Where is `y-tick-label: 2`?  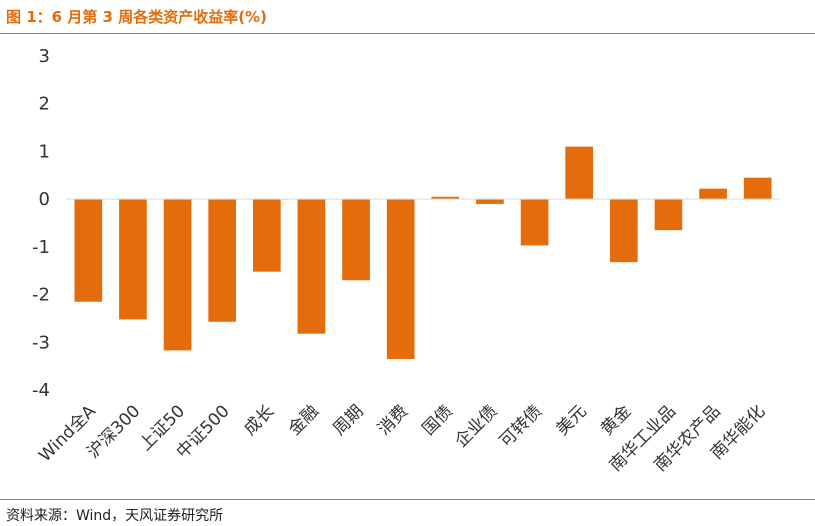
y-tick-label: 2 is located at coordinates (44, 104).